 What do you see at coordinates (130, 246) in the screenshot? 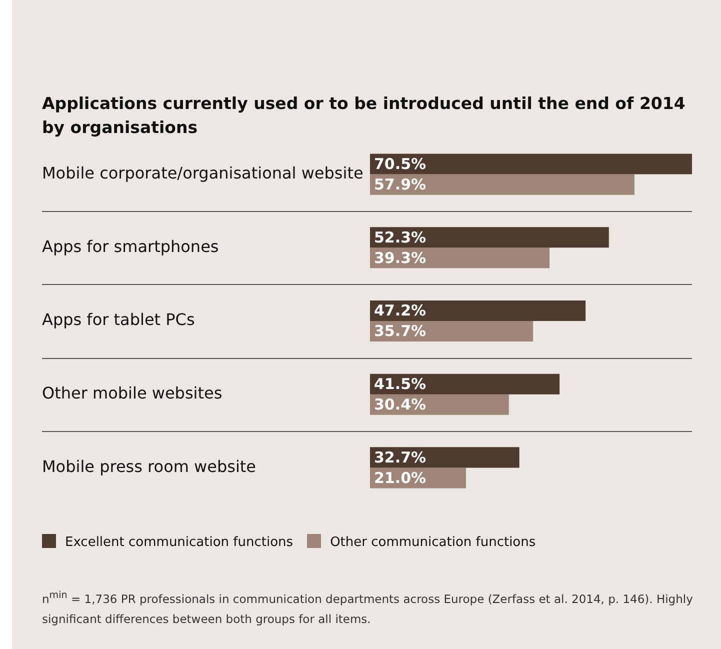
I see `y-tick-label: Apps for smartphones` at bounding box center [130, 246].